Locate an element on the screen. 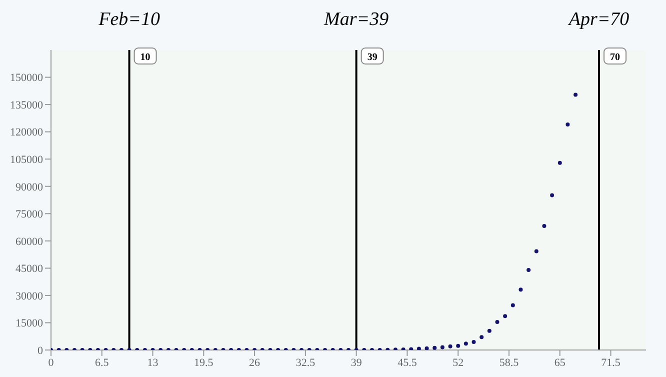 Image resolution: width=666 pixels, height=377 pixels. x-tick-label: 45.5 is located at coordinates (408, 362).